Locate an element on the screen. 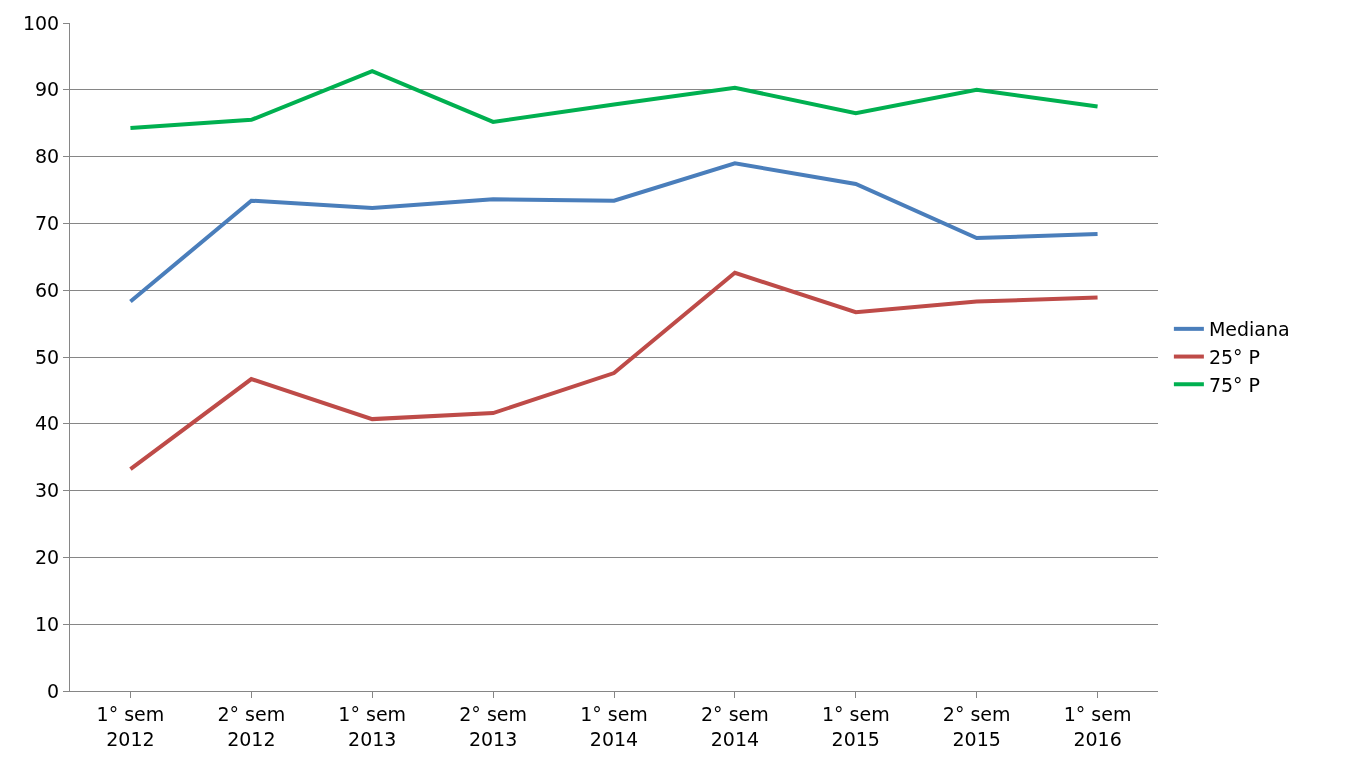  y-tick-label: 10 is located at coordinates (47, 623).